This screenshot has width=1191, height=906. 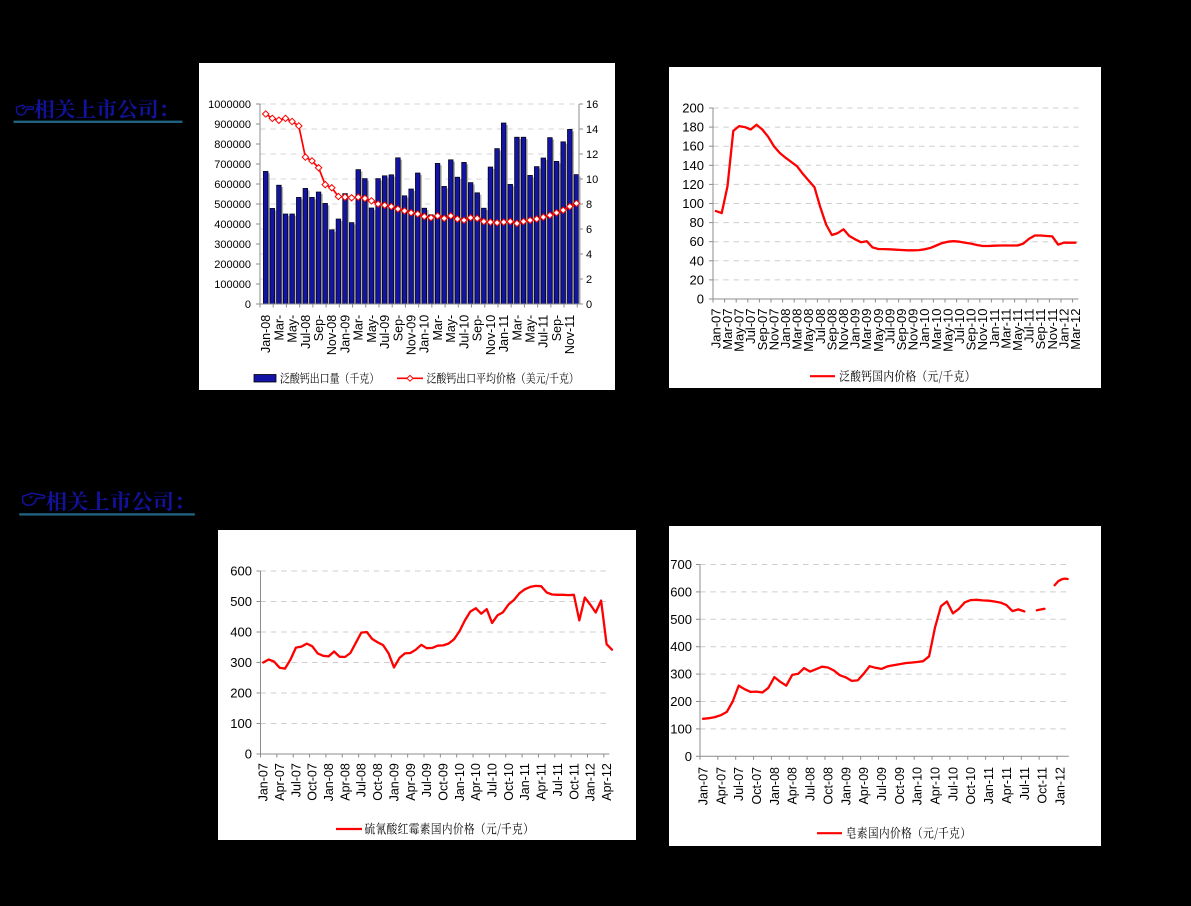 What do you see at coordinates (693, 146) in the screenshot?
I see `svg-text: 160` at bounding box center [693, 146].